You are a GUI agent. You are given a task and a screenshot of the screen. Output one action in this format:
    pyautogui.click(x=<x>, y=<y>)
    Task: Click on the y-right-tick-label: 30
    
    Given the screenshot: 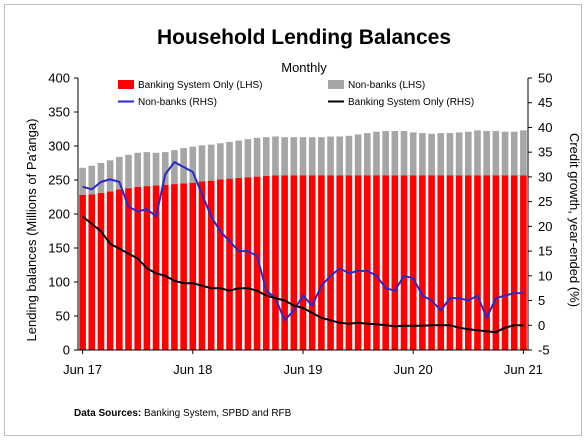 What is the action you would take?
    pyautogui.click(x=545, y=176)
    